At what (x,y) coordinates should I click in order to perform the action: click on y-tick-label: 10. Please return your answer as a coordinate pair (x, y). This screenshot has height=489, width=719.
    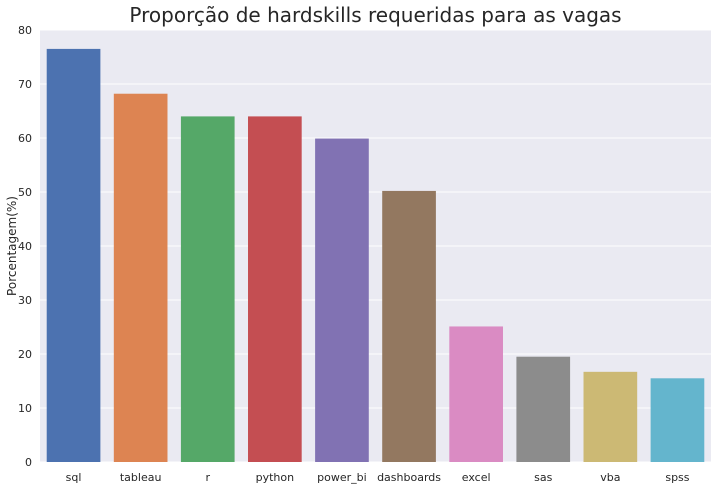
    Looking at the image, I should click on (25, 408).